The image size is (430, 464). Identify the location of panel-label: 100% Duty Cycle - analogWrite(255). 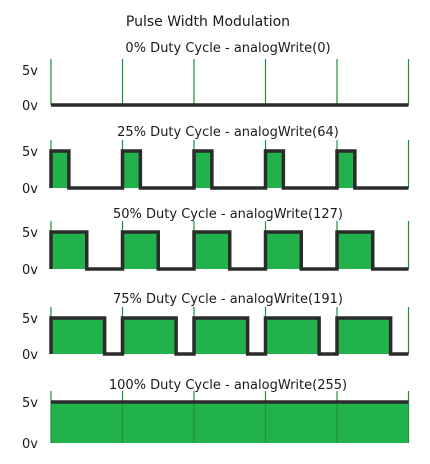
(228, 385).